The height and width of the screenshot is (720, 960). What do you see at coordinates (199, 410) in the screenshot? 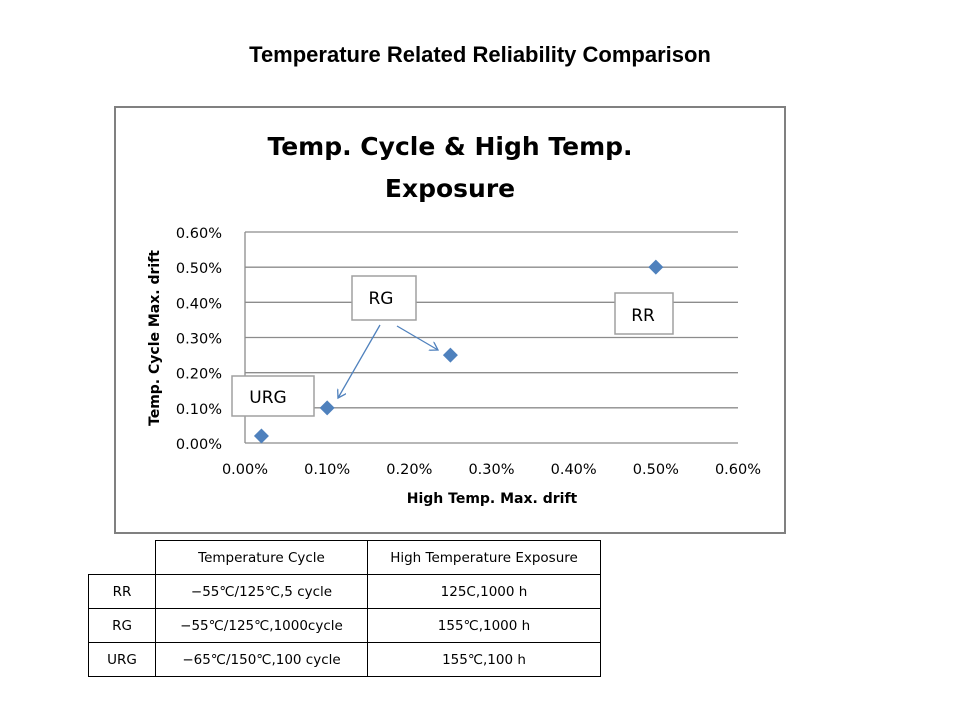
I see `y-tick-label: 0.10%` at bounding box center [199, 410].